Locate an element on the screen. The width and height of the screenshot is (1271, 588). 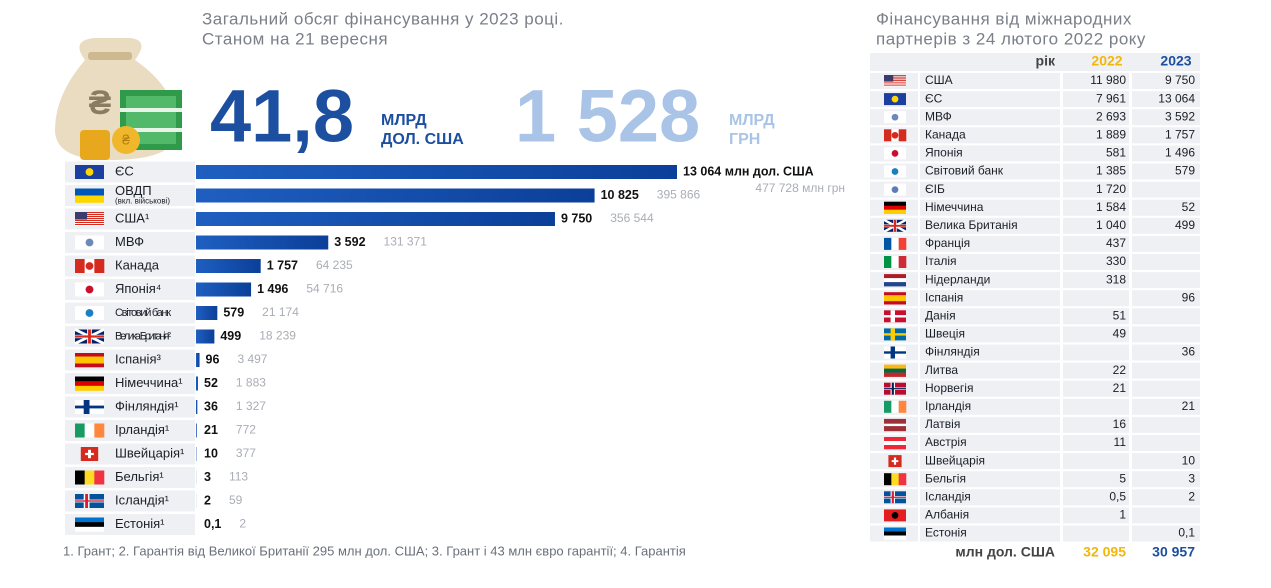
category-label: Бельгія¹ is located at coordinates (139, 476).